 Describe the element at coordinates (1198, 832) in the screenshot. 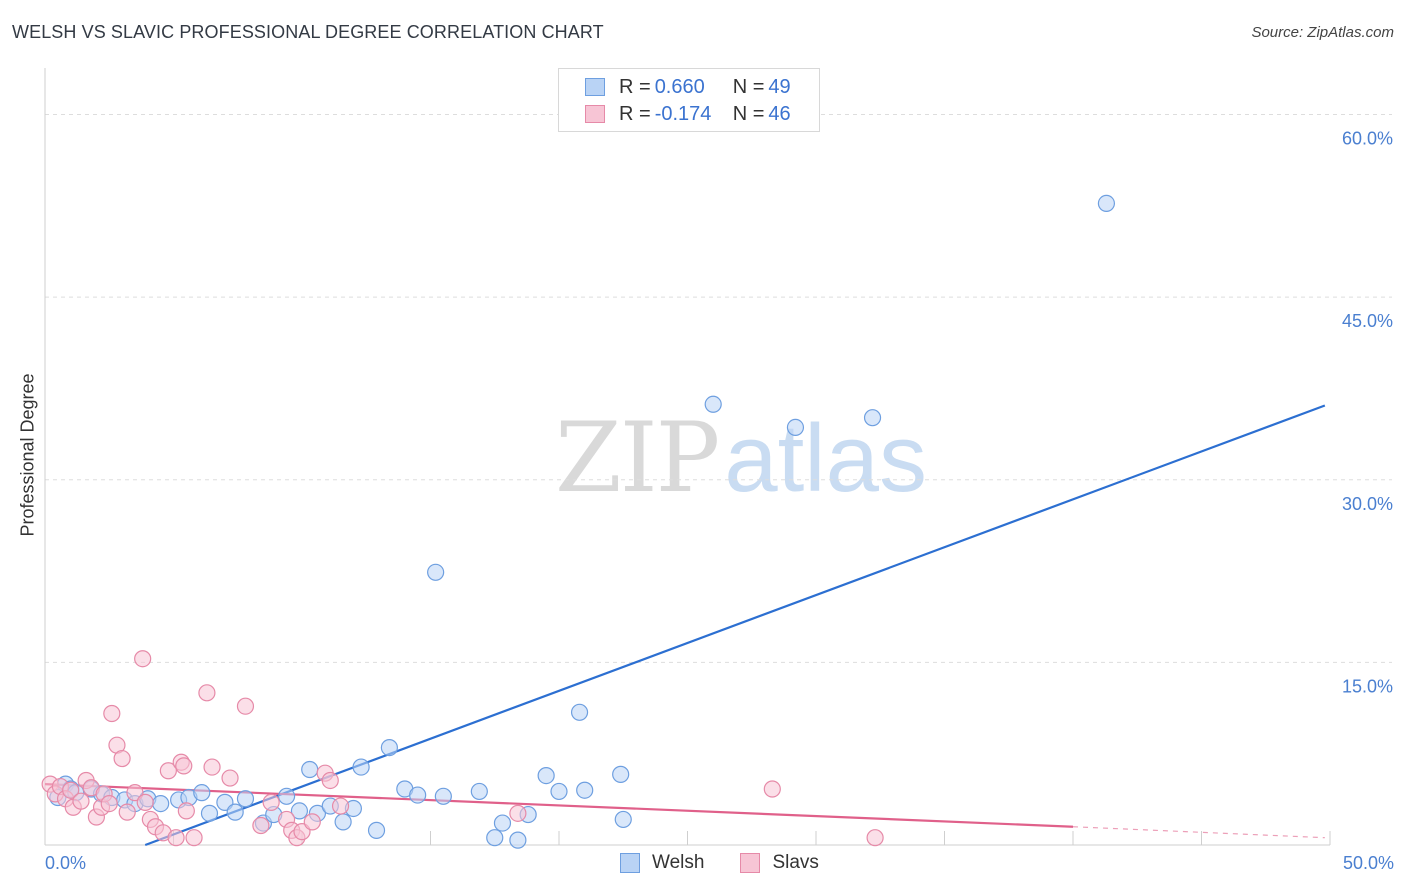

I see `slavs-trend-extension` at that location.